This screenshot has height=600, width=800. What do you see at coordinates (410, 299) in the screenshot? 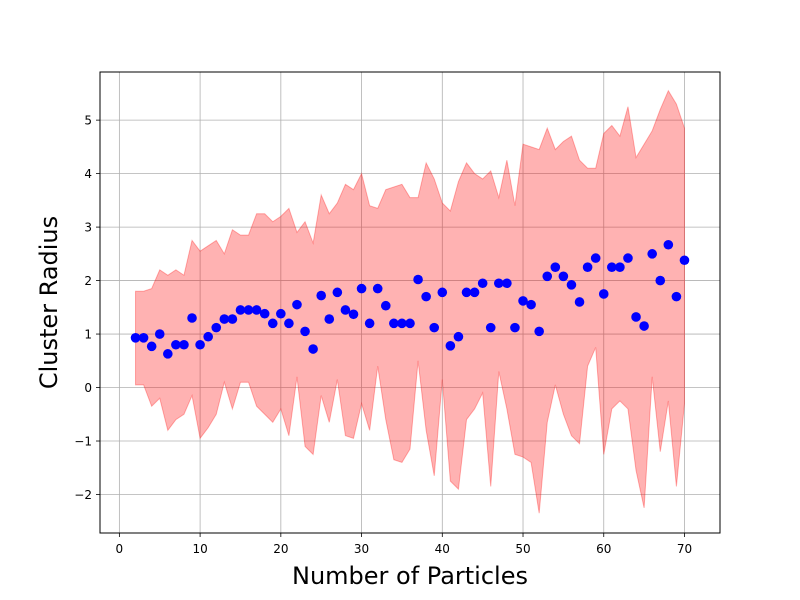
I see `data-points` at bounding box center [410, 299].